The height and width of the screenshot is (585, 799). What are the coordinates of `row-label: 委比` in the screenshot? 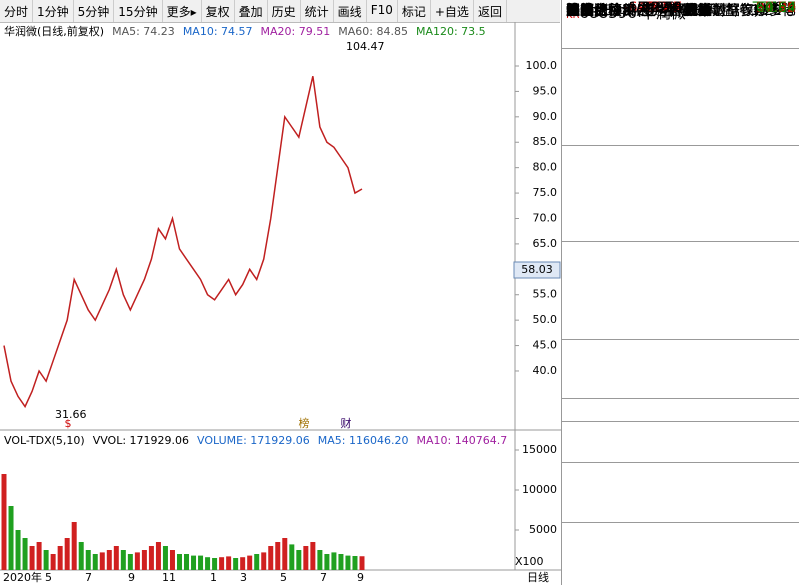 It's located at (580, 11).